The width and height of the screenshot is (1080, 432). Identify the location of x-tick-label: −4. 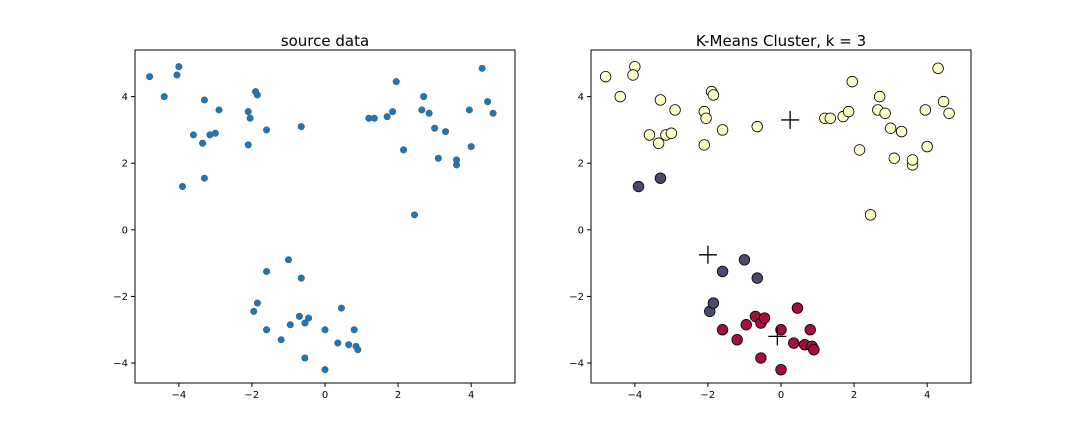
(178, 395).